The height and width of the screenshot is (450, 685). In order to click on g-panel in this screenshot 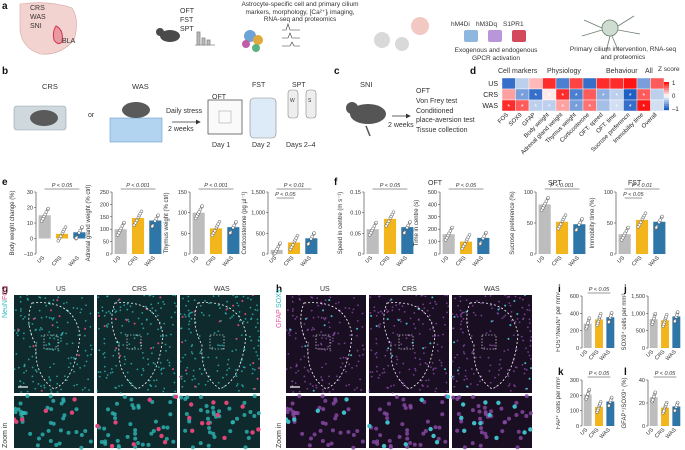, I will do `click(54, 344)`.